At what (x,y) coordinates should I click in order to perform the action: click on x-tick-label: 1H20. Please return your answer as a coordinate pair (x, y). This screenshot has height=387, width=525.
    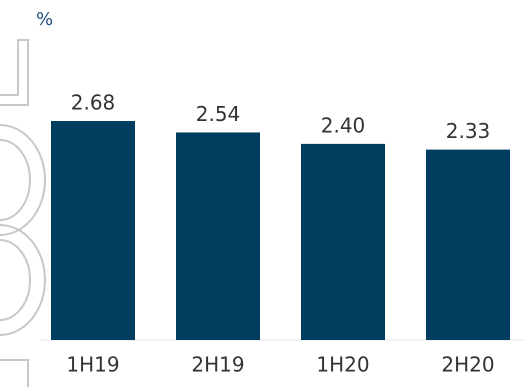
    Looking at the image, I should click on (342, 365).